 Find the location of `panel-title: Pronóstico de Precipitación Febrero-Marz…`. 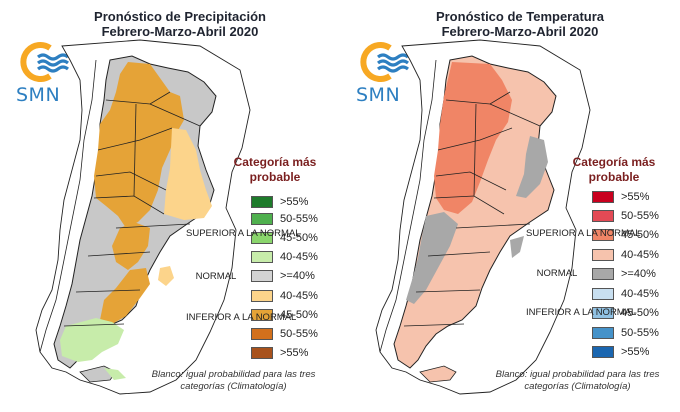

panel-title: Pronóstico de Precipitación Febrero-Marz… is located at coordinates (180, 24).